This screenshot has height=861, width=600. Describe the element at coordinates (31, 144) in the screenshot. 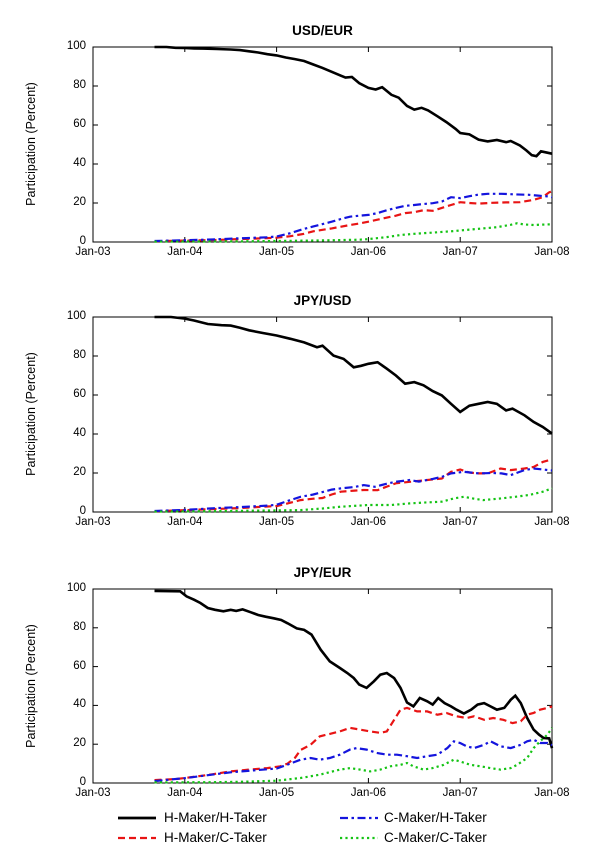

I see `y-axis-label-usd-eur: Participation (Percent)` at that location.